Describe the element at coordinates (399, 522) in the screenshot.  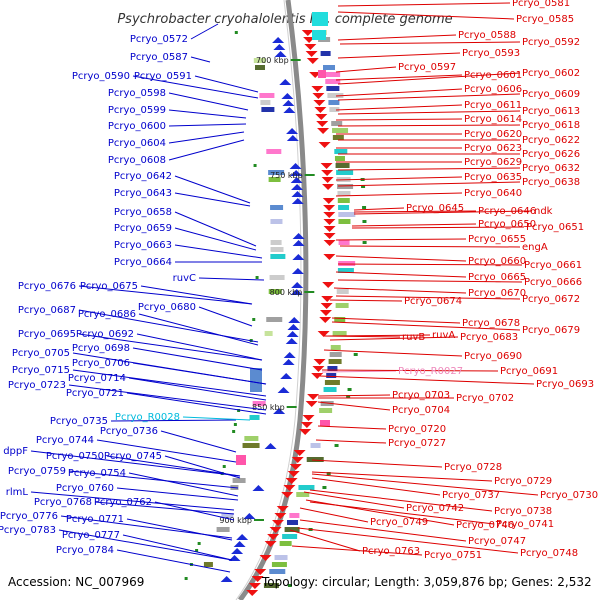
I see `gene-label-pcryo-0749: Pcryo_0749` at that location.